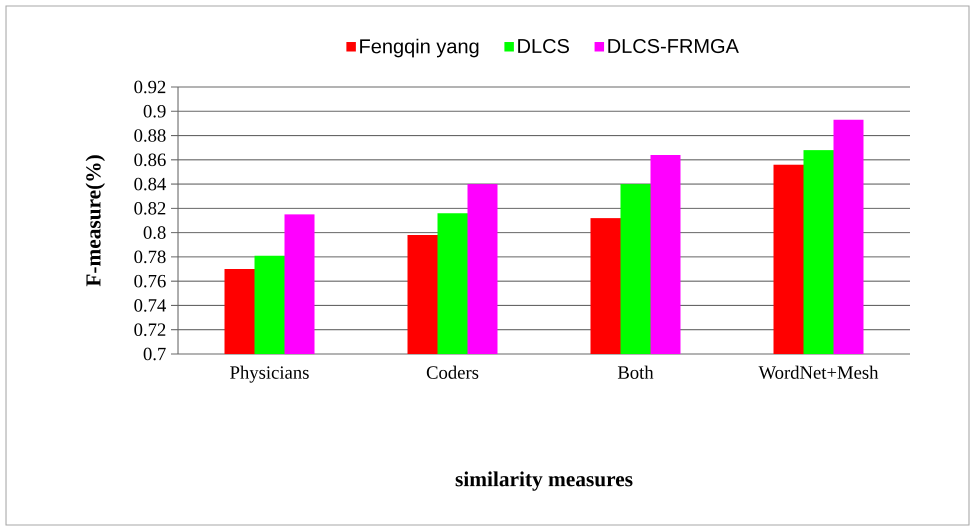 Image resolution: width=975 pixels, height=531 pixels. What do you see at coordinates (150, 281) in the screenshot?
I see `y-tick-label: 0.76` at bounding box center [150, 281].